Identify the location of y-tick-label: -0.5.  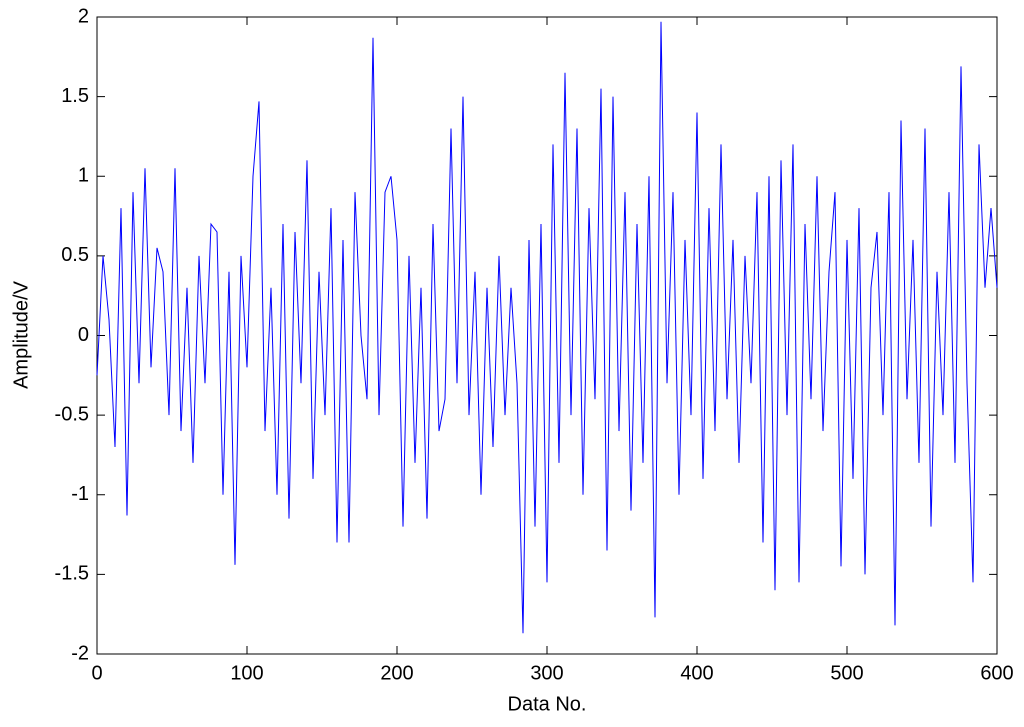
(72, 414).